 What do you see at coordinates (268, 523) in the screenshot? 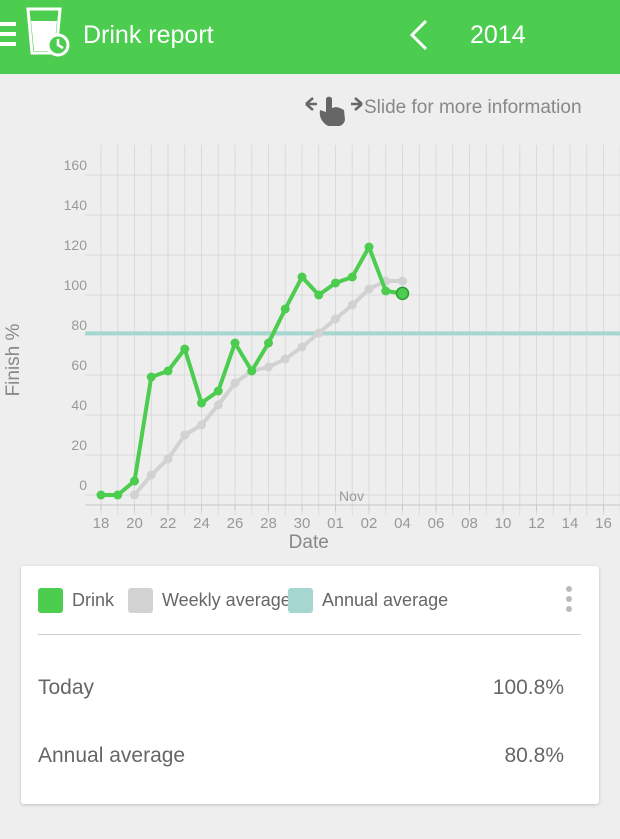
I see `x-tick-label: 28` at bounding box center [268, 523].